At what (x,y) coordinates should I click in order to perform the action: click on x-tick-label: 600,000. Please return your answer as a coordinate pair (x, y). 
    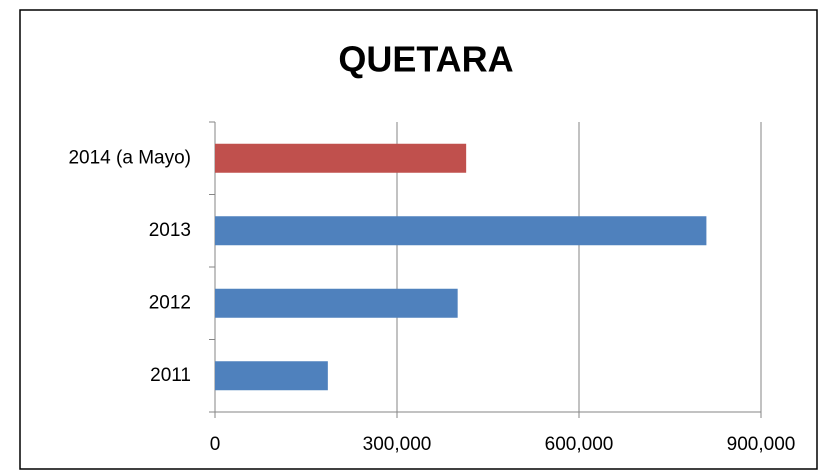
    Looking at the image, I should click on (579, 444).